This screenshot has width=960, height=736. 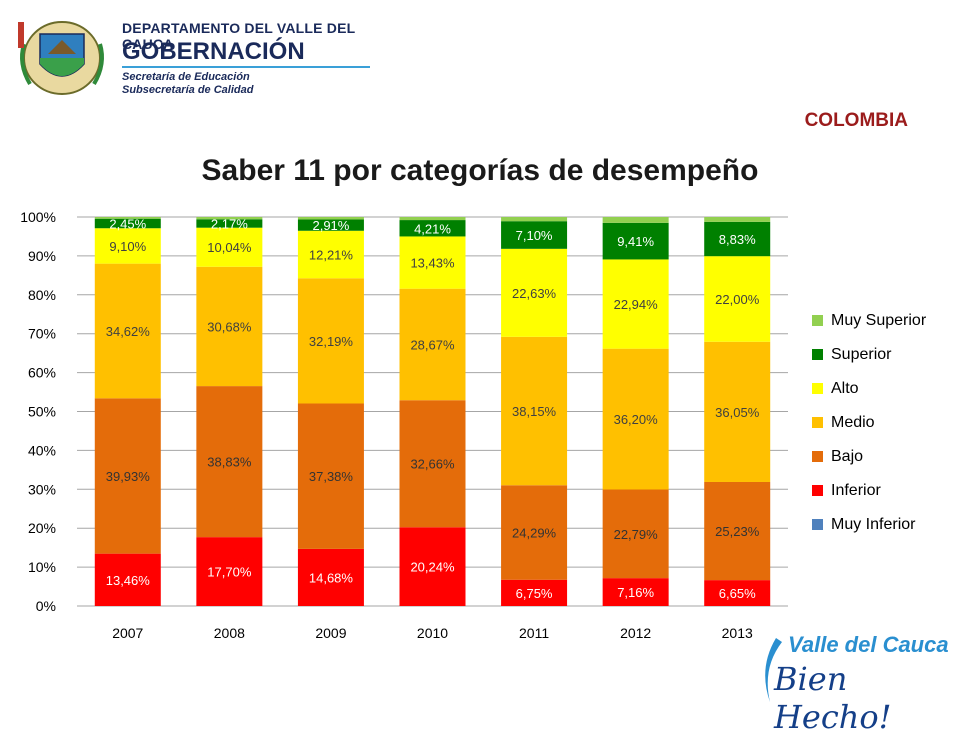 I want to click on org-subsecretariat: Subsecretaría de Calidad, so click(x=188, y=90).